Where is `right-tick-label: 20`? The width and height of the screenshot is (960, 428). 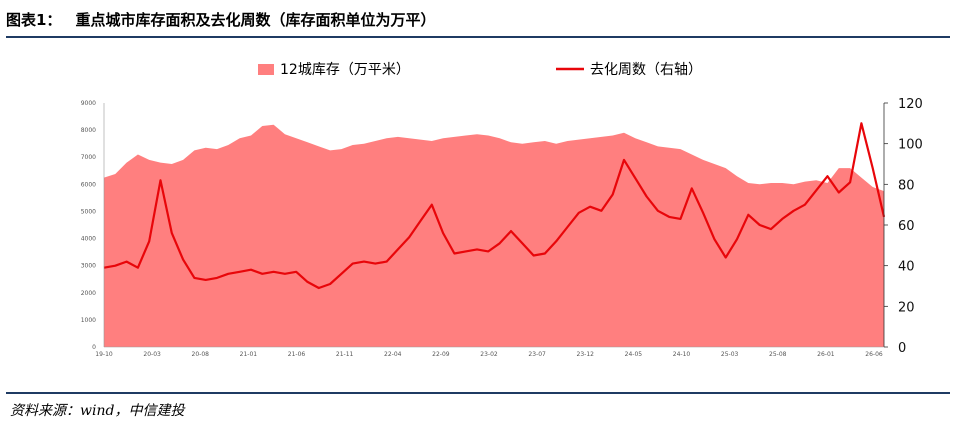 right-tick-label: 20 is located at coordinates (906, 307).